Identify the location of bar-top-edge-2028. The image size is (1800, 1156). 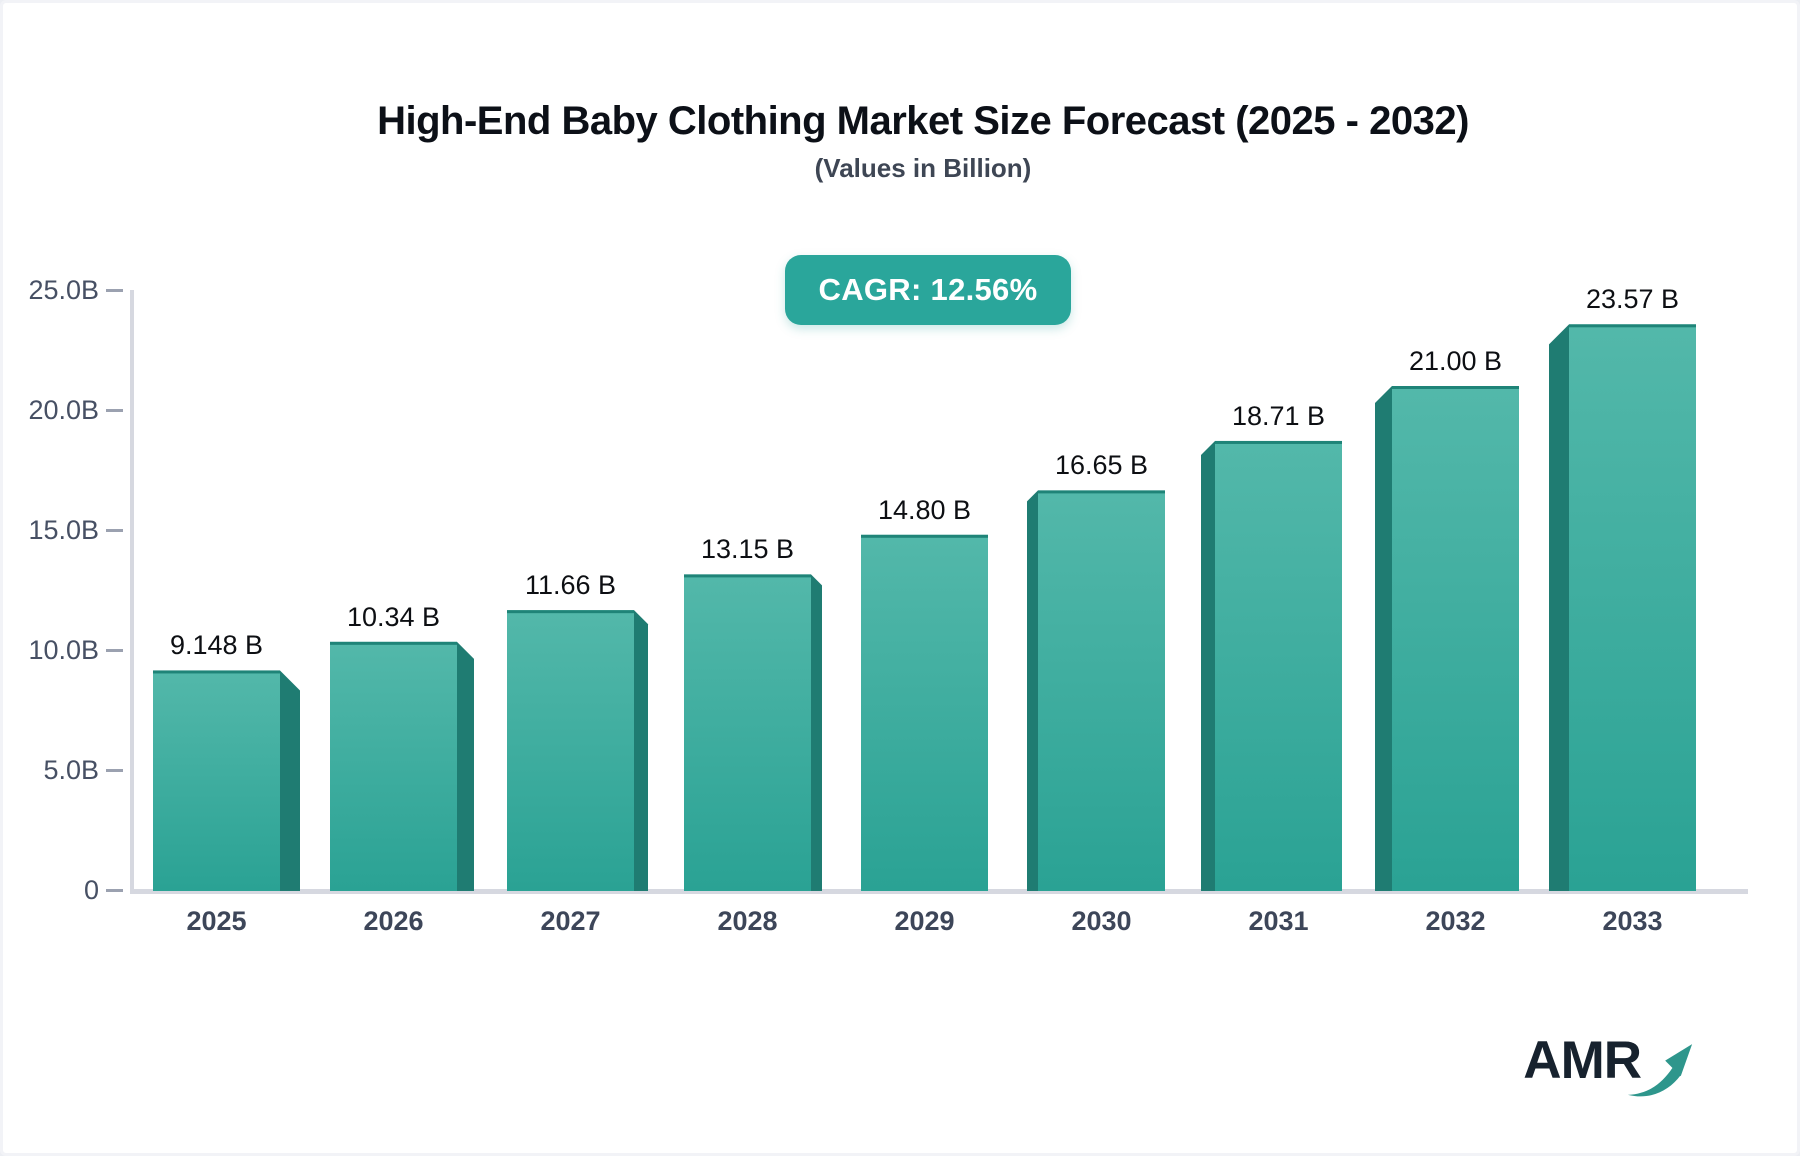
(747, 576).